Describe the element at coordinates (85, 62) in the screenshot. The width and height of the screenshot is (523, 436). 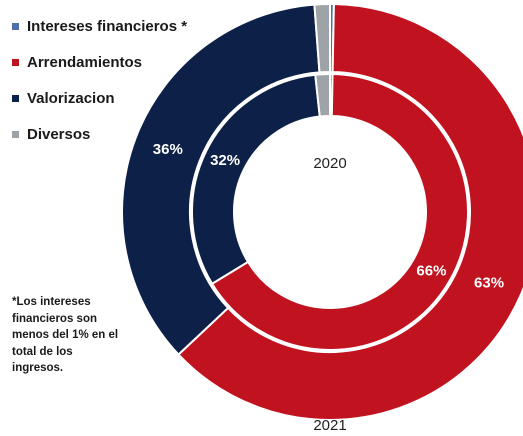
I see `legend-label: Arrendamientos` at that location.